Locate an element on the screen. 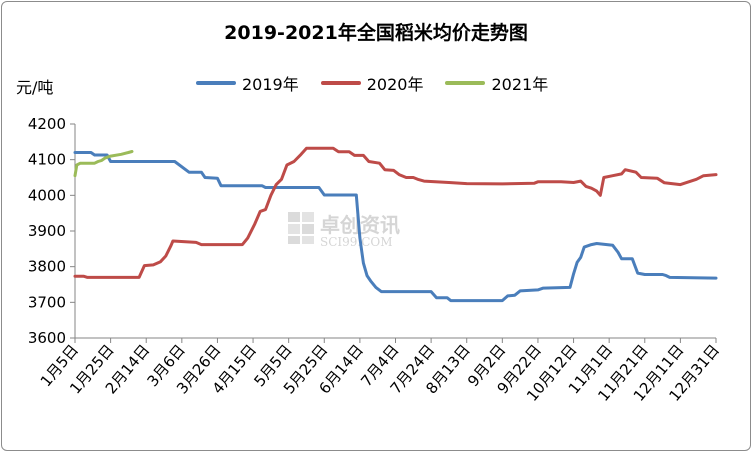 The height and width of the screenshot is (452, 752). legend-swatch-2021 is located at coordinates (465, 83).